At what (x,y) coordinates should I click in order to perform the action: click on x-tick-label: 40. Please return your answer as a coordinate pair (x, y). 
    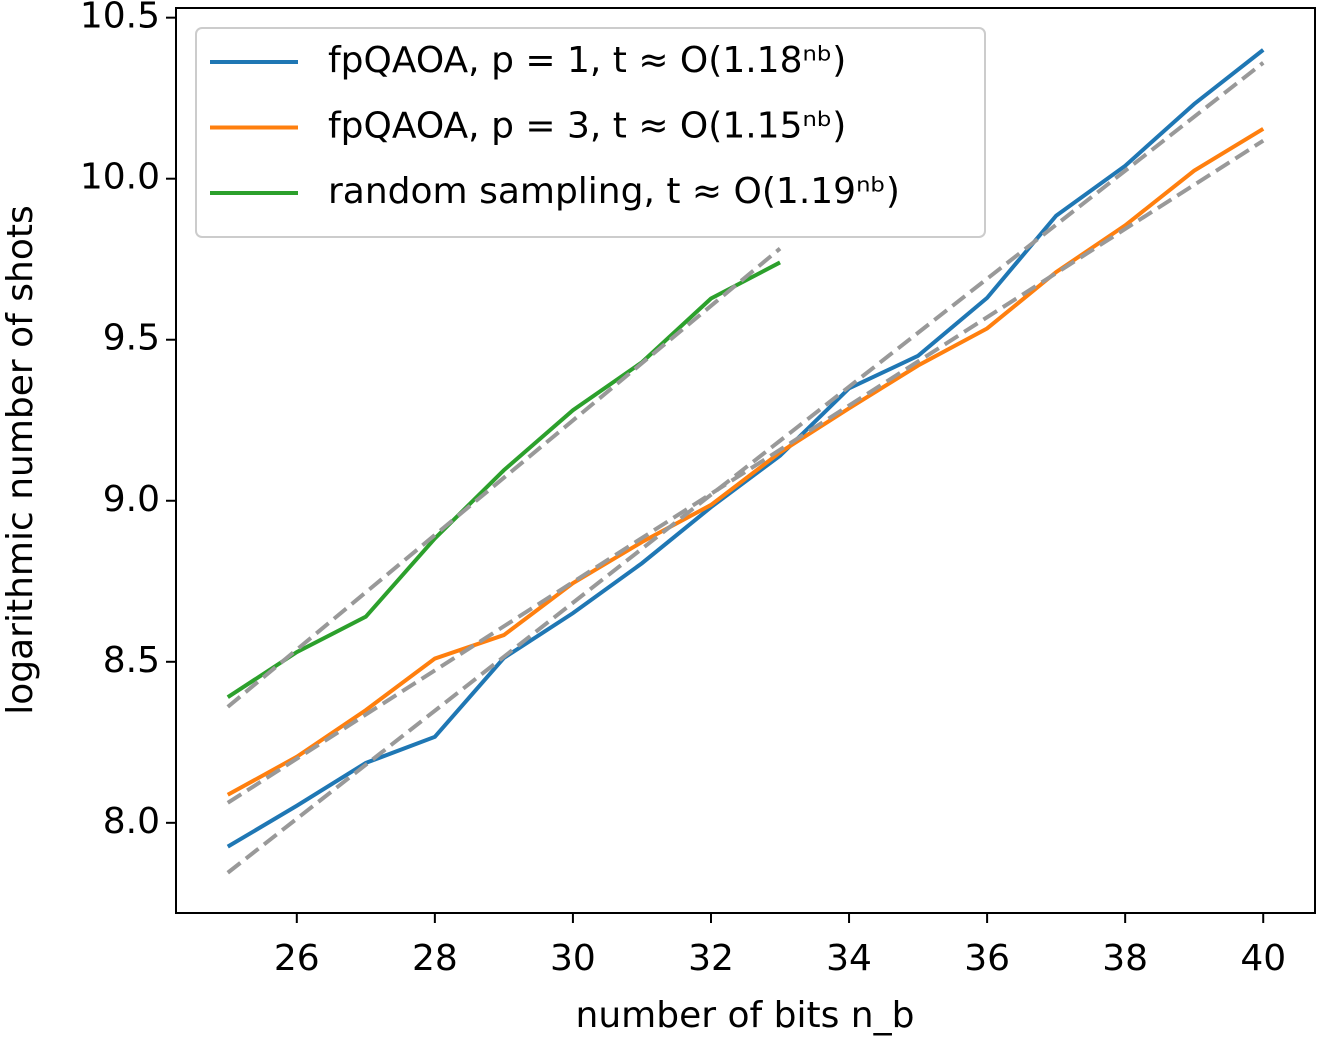
    Looking at the image, I should click on (1263, 958).